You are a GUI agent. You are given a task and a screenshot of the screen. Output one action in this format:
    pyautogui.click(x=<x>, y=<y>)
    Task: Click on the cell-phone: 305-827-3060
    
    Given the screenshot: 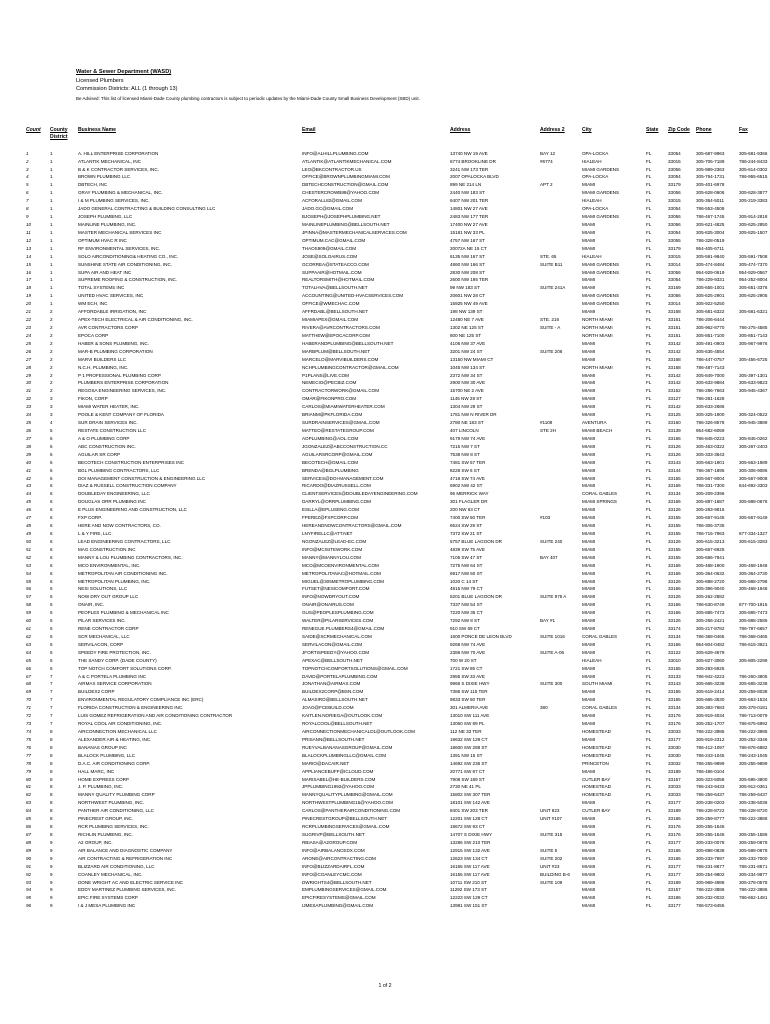 What is the action you would take?
    pyautogui.click(x=710, y=660)
    